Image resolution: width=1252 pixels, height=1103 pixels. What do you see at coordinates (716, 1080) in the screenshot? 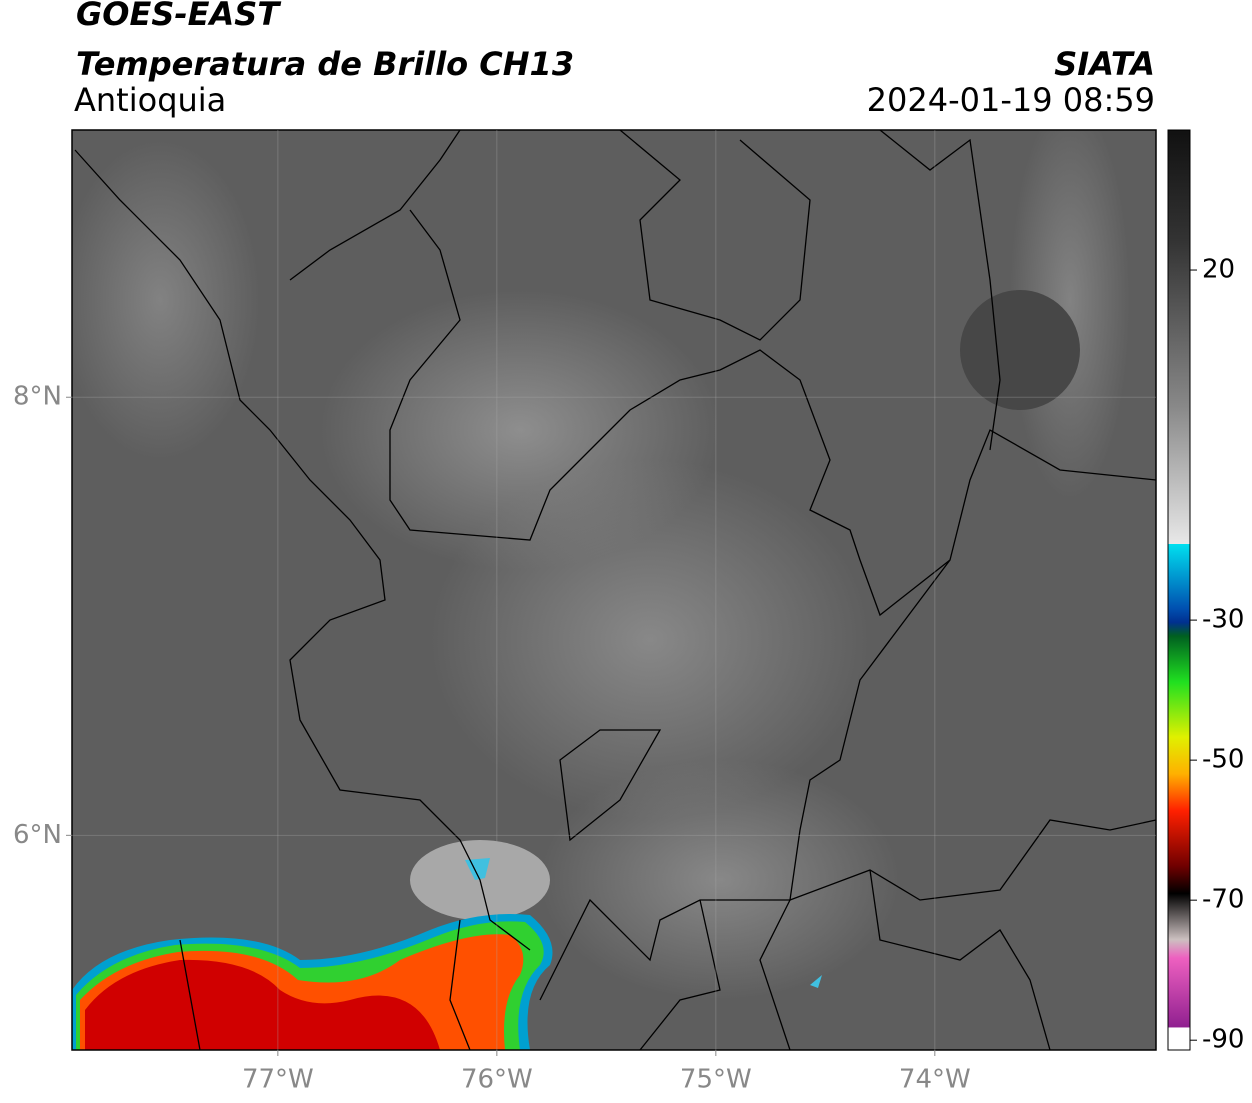
I see `x-tick-label: 75°W` at bounding box center [716, 1080].